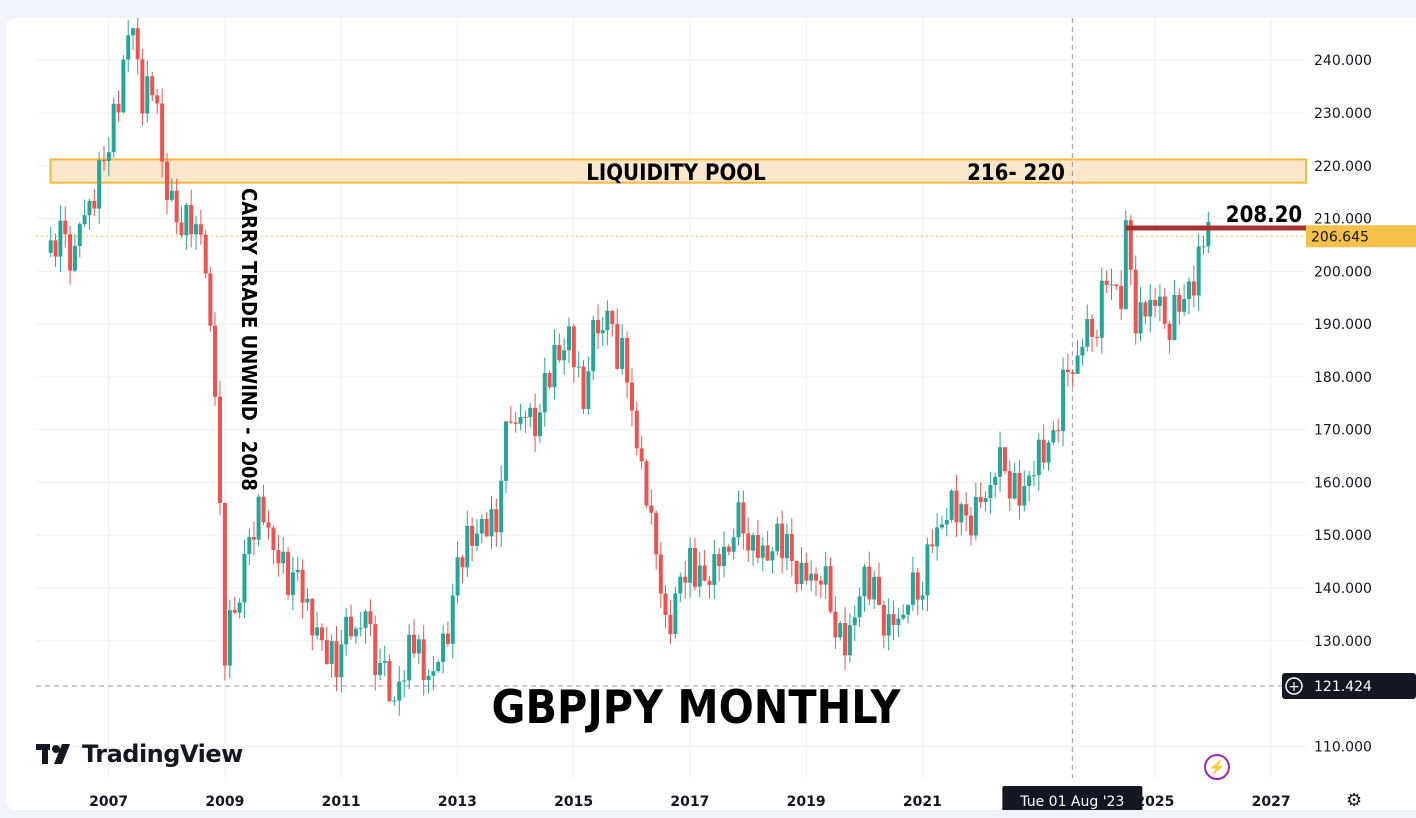 This screenshot has height=818, width=1416. What do you see at coordinates (1343, 61) in the screenshot?
I see `y-tick-label: 240.000` at bounding box center [1343, 61].